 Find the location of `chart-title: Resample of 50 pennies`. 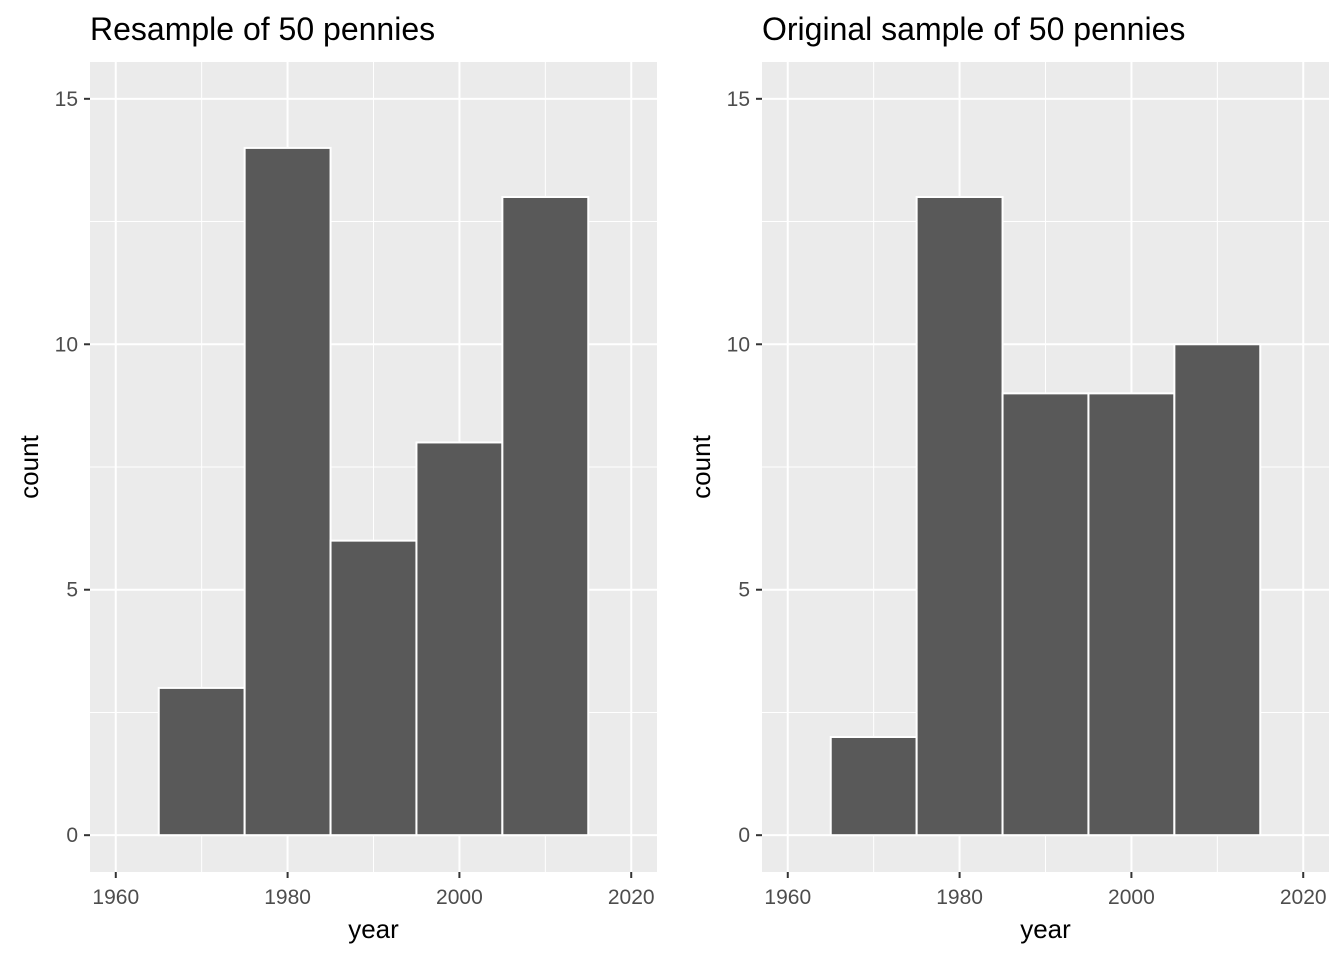

chart-title: Resample of 50 pennies is located at coordinates (262, 29).